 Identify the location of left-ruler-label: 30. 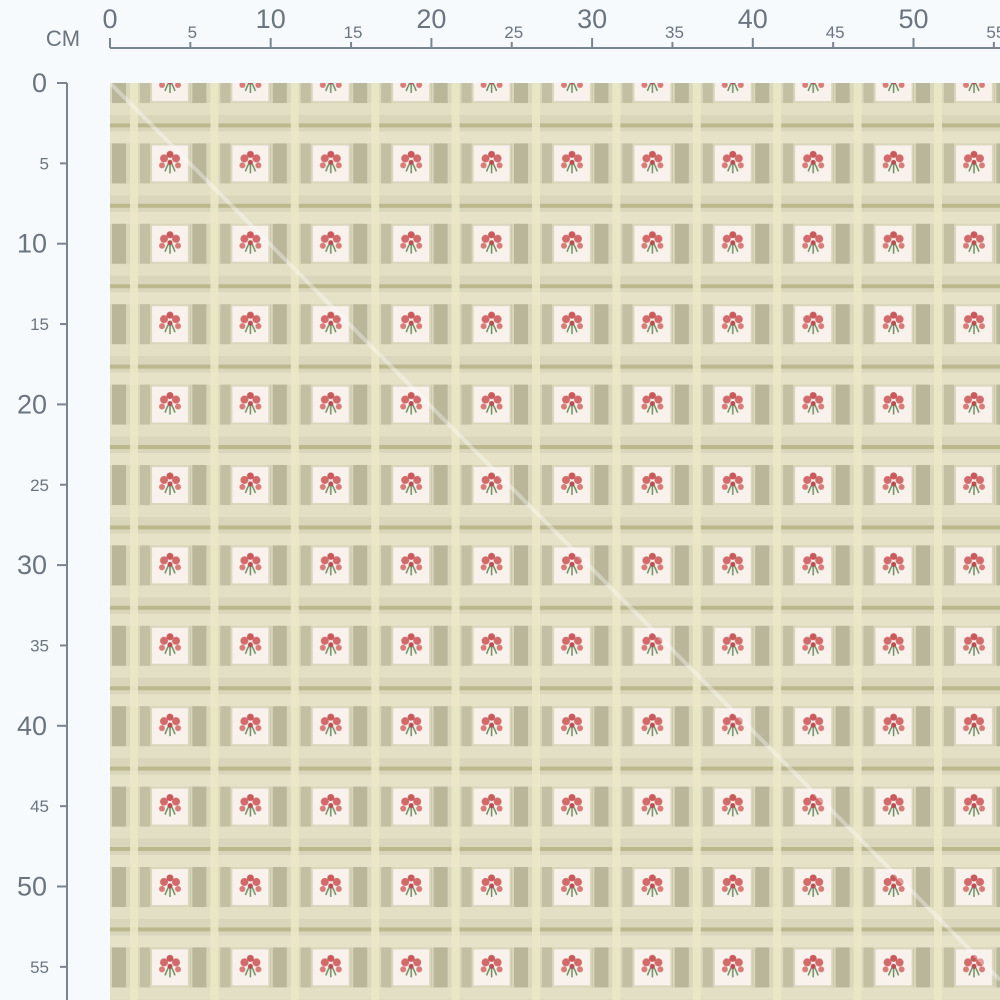
(32, 565).